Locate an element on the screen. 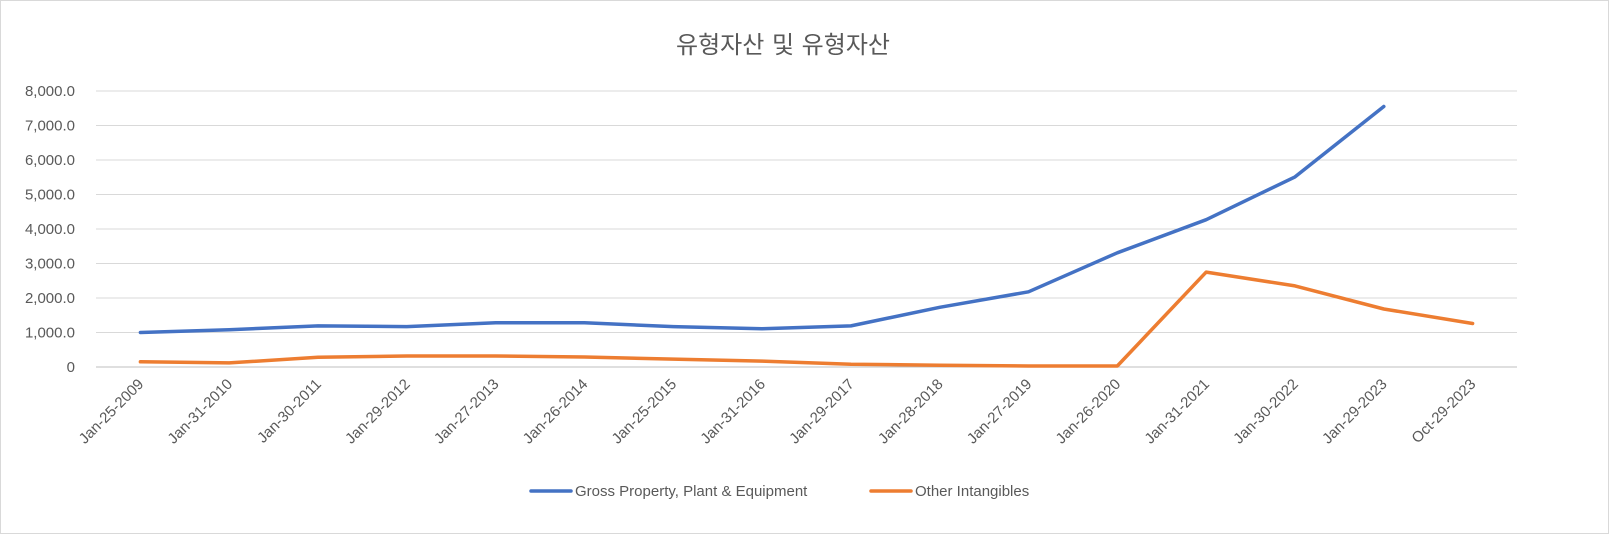 Image resolution: width=1609 pixels, height=535 pixels. y-tick-label: 5,000.0 is located at coordinates (50, 195).